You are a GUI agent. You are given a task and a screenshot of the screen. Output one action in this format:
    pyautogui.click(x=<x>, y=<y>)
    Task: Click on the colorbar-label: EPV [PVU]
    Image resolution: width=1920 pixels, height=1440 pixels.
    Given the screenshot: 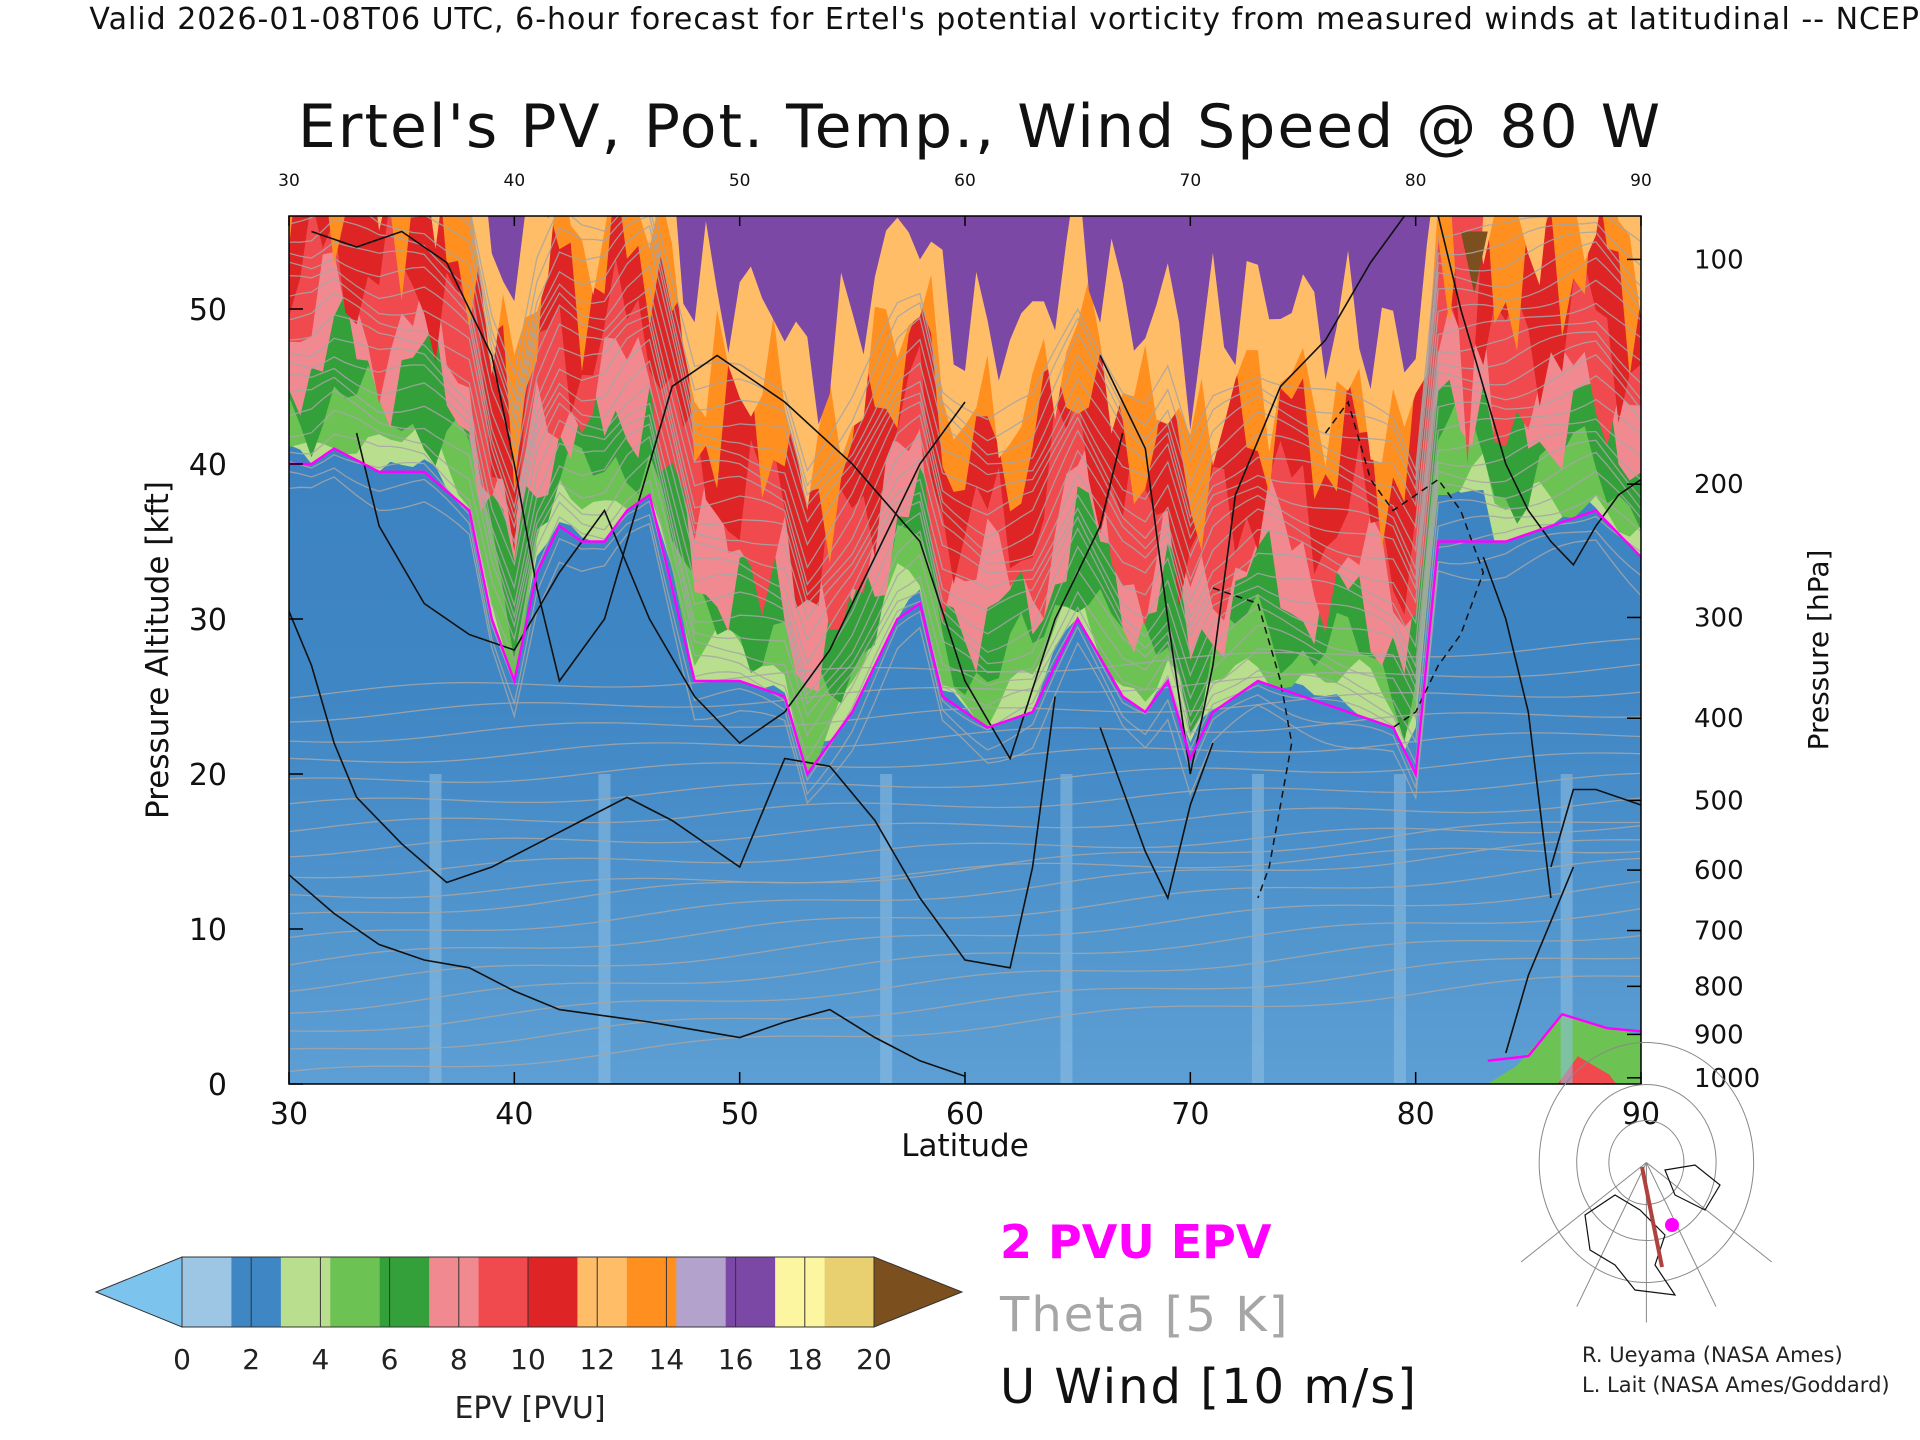 What is the action you would take?
    pyautogui.click(x=529, y=1408)
    